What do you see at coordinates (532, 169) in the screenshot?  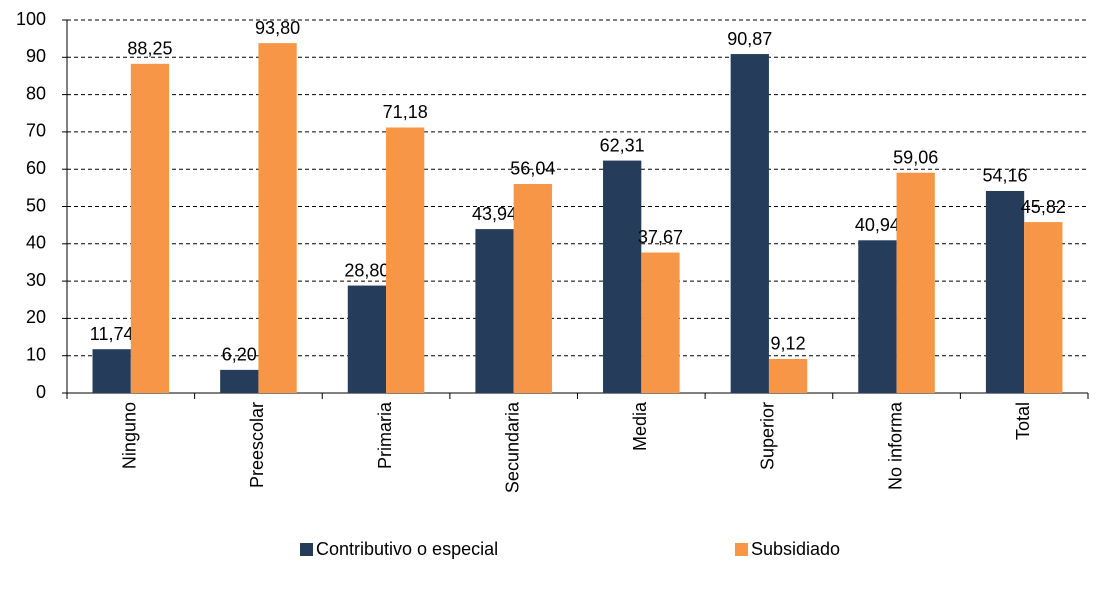 I see `value-label: 56,04` at bounding box center [532, 169].